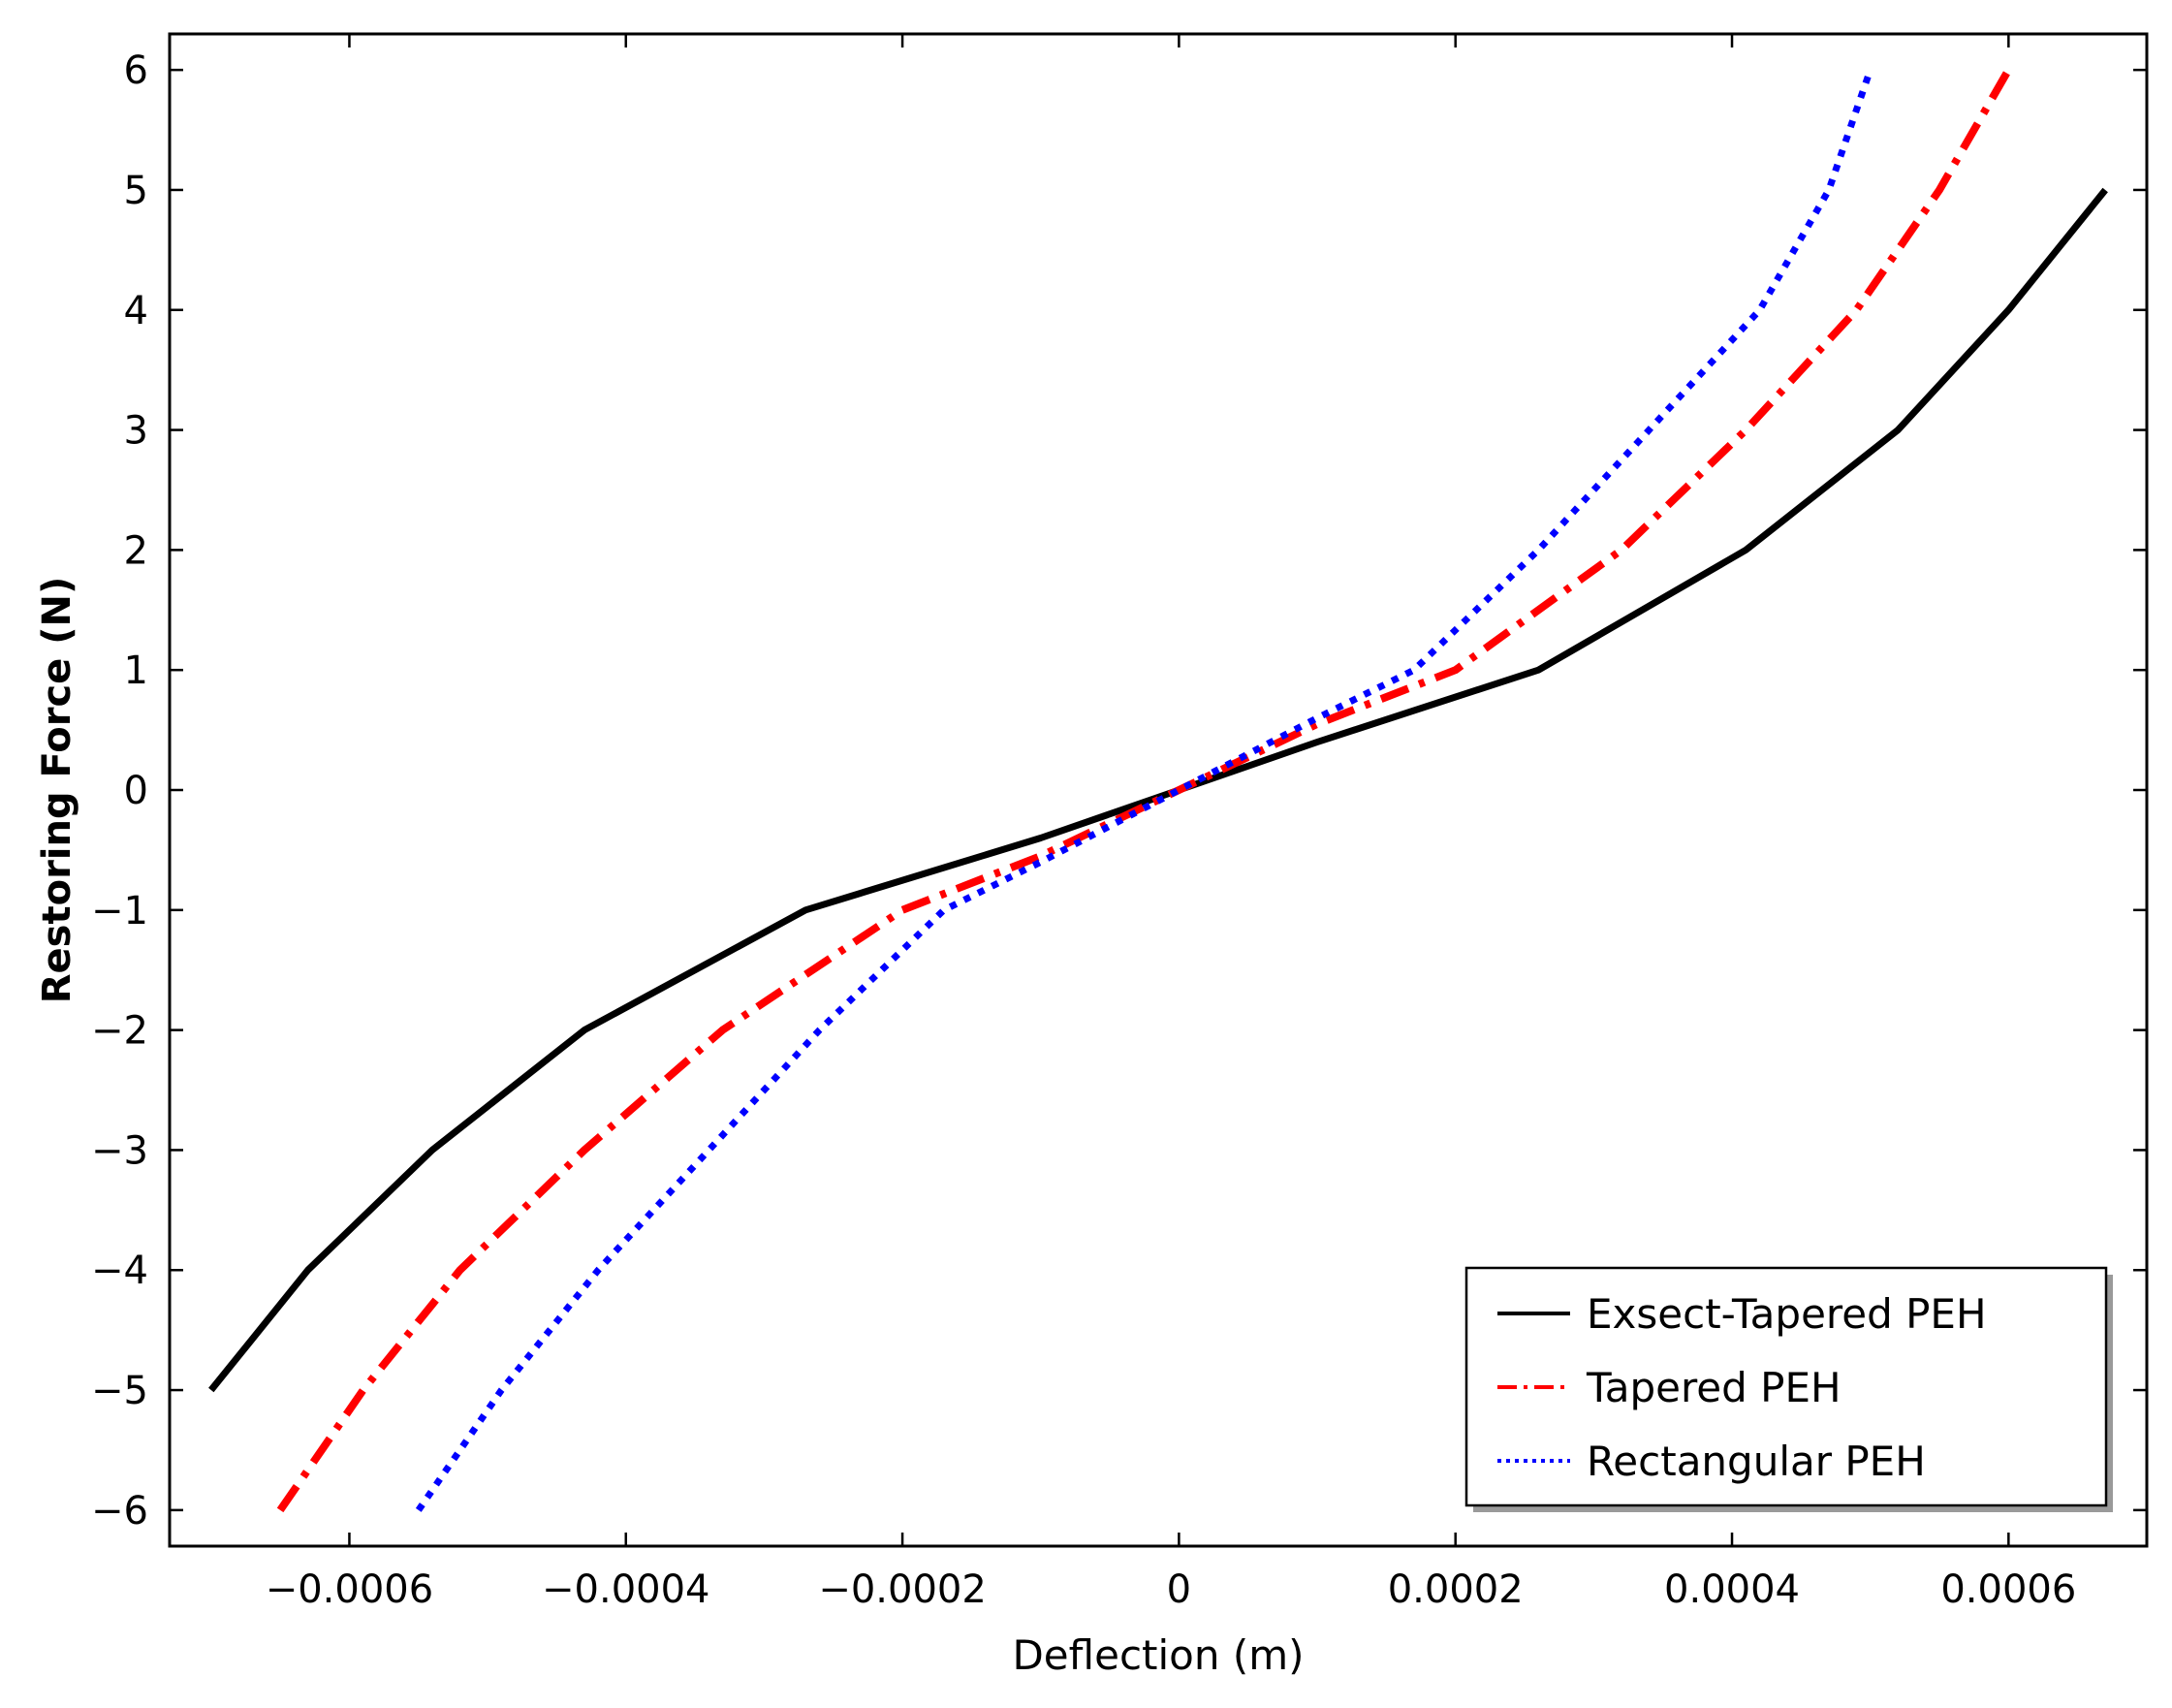  What do you see at coordinates (349, 1589) in the screenshot?
I see `x-tick-label: −0.0006` at bounding box center [349, 1589].